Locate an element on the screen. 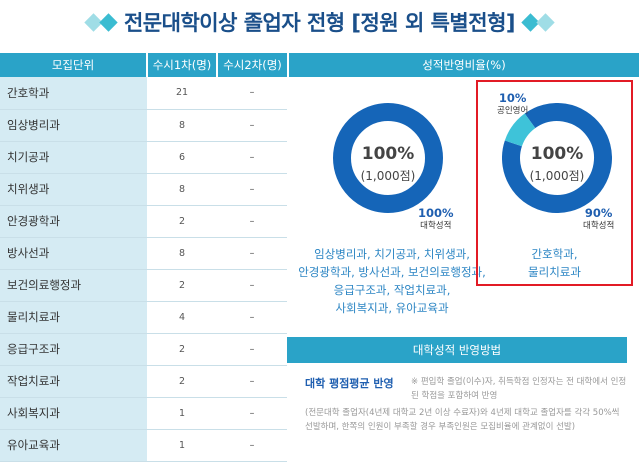 The width and height of the screenshot is (639, 466). column-header-round2: 수시2차(명) is located at coordinates (252, 65).